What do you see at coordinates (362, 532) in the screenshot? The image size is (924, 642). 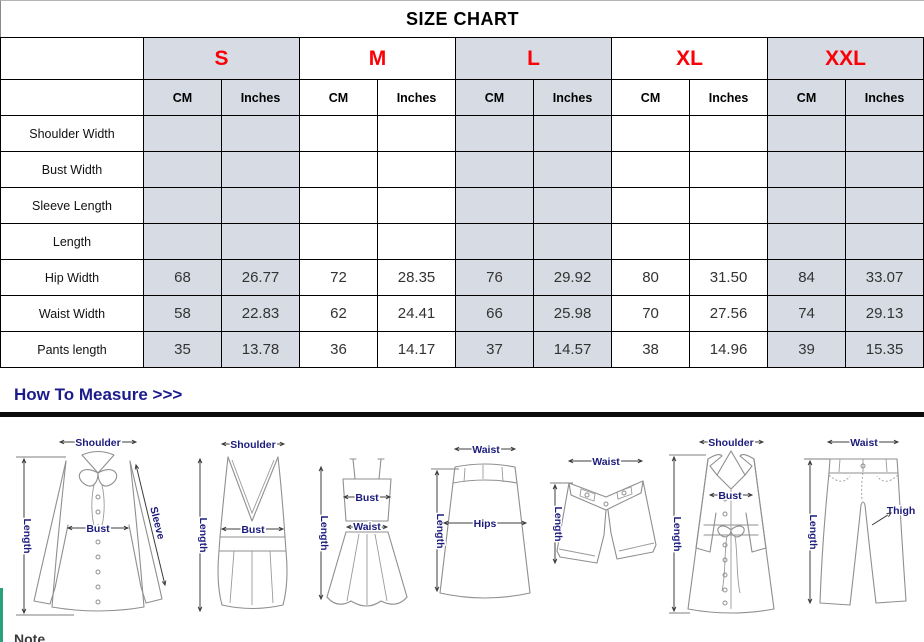 I see `slip-dress-figure: Length Bust Waist` at bounding box center [362, 532].